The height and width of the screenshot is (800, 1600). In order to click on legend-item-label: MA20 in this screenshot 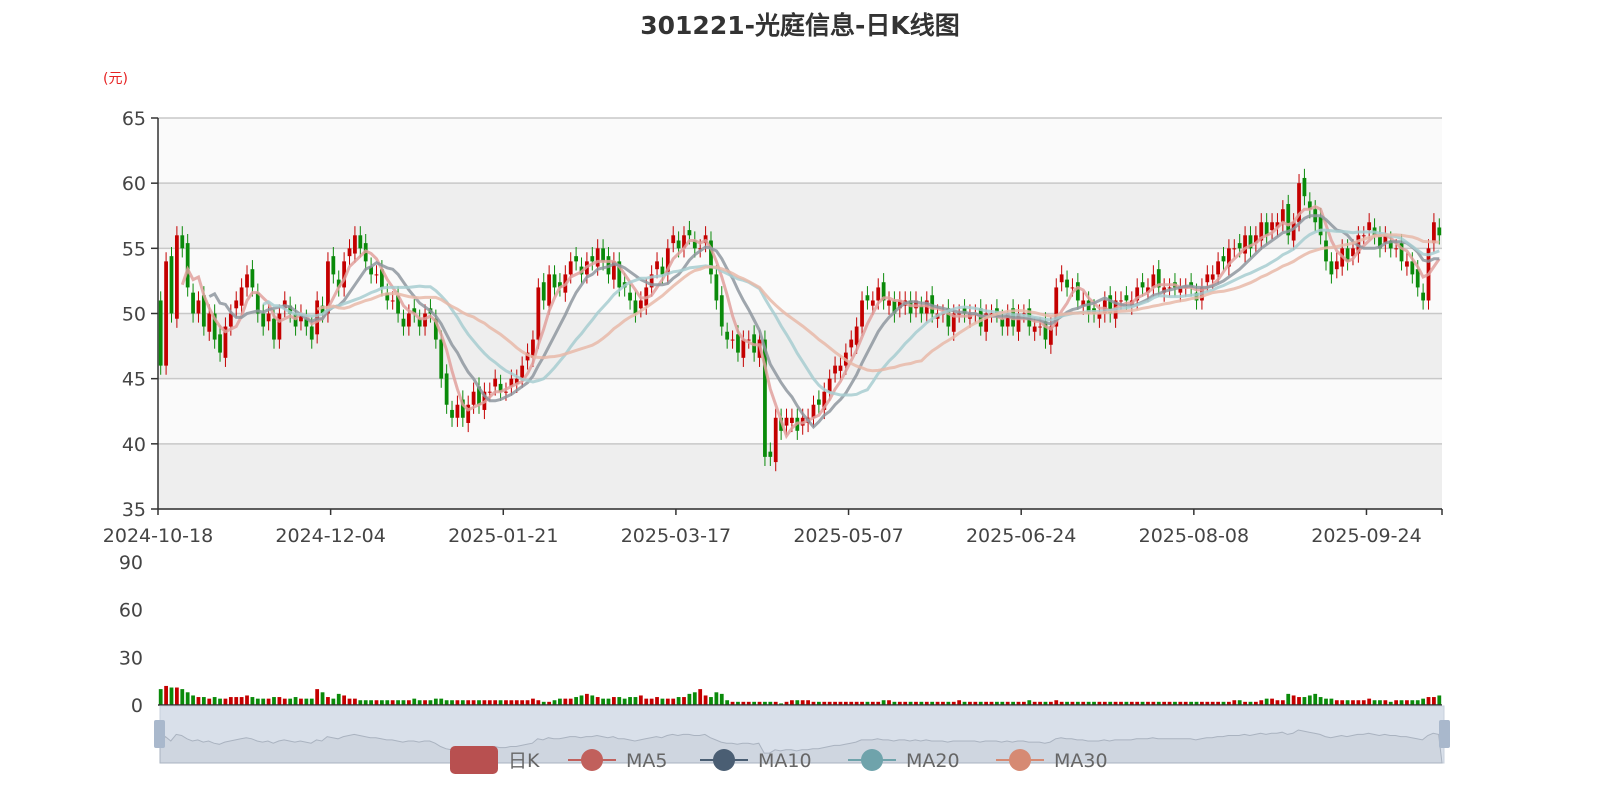, I will do `click(933, 761)`.